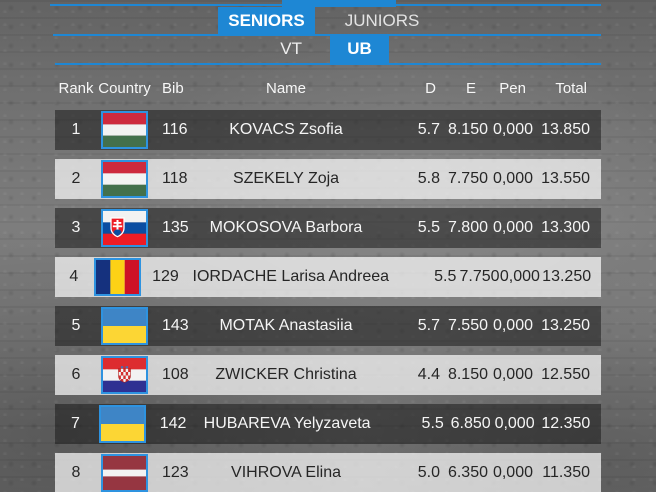  What do you see at coordinates (291, 48) in the screenshot?
I see `tab-vt: VT` at bounding box center [291, 48].